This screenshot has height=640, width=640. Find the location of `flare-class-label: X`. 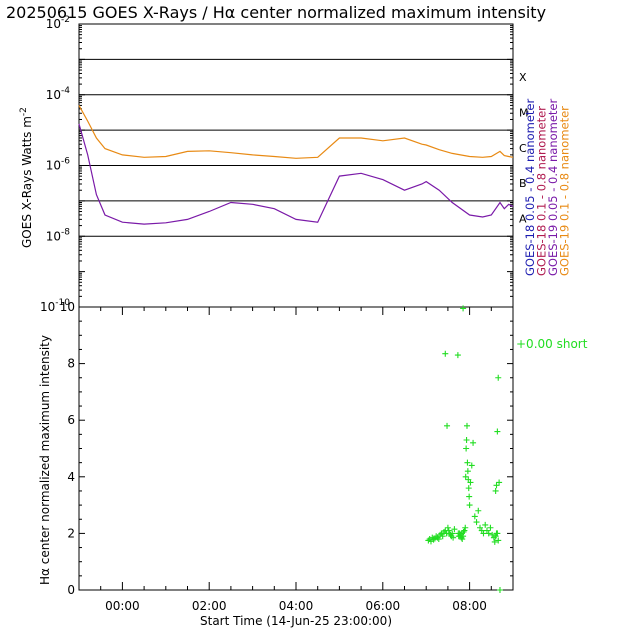

flare-class-label: X is located at coordinates (523, 77).